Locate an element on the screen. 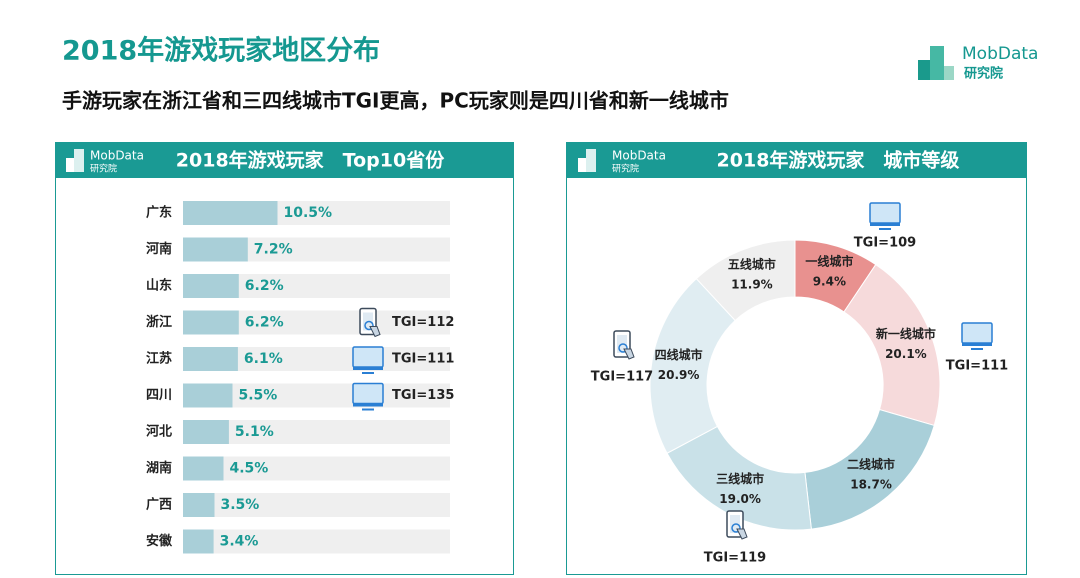  donut-slice is located at coordinates (745, 280).